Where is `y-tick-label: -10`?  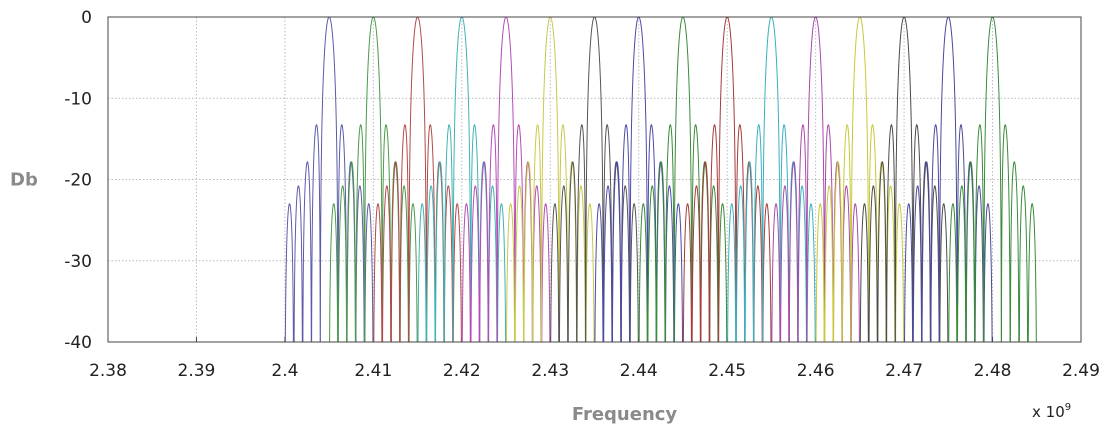
y-tick-label: -10 is located at coordinates (78, 99).